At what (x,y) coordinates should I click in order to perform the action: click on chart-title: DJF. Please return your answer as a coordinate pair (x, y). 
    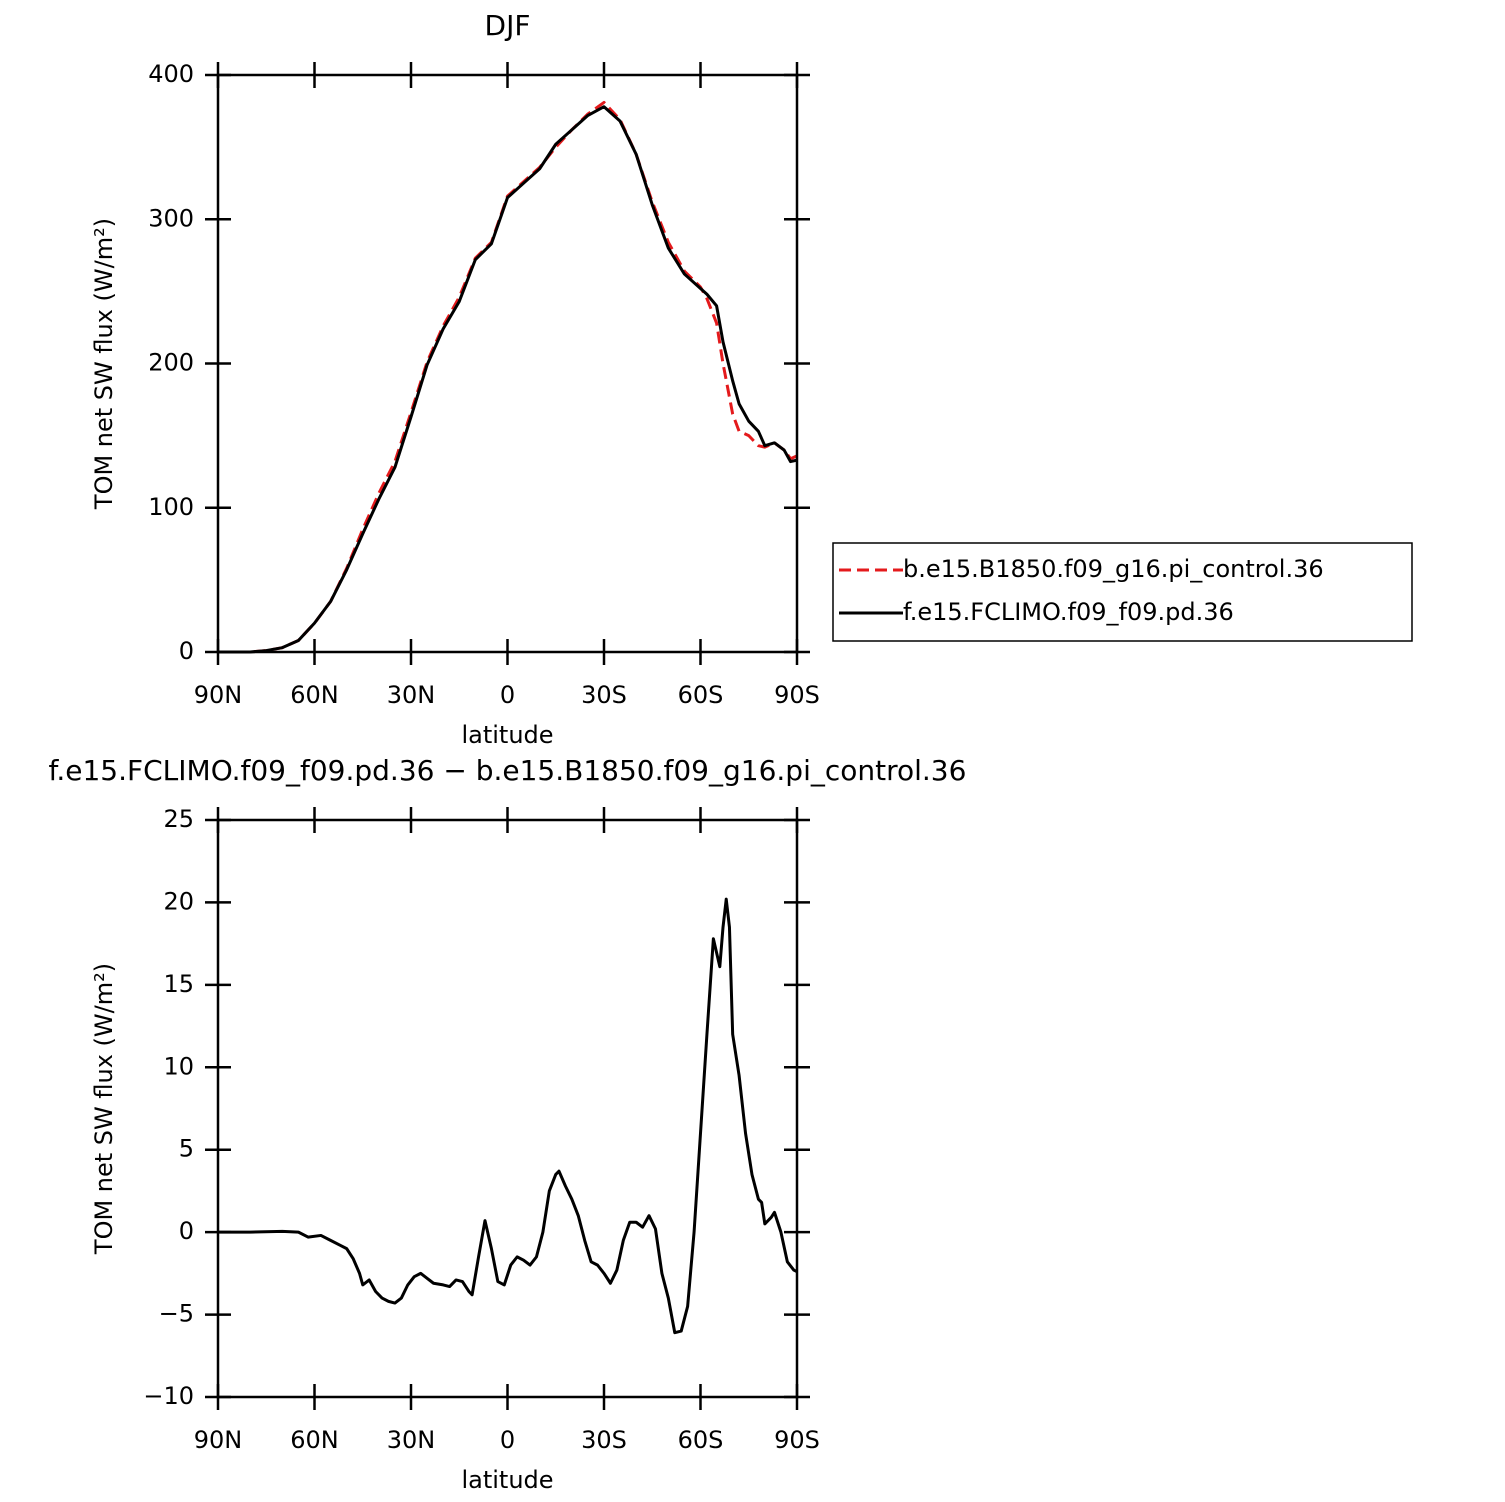
    Looking at the image, I should click on (508, 25).